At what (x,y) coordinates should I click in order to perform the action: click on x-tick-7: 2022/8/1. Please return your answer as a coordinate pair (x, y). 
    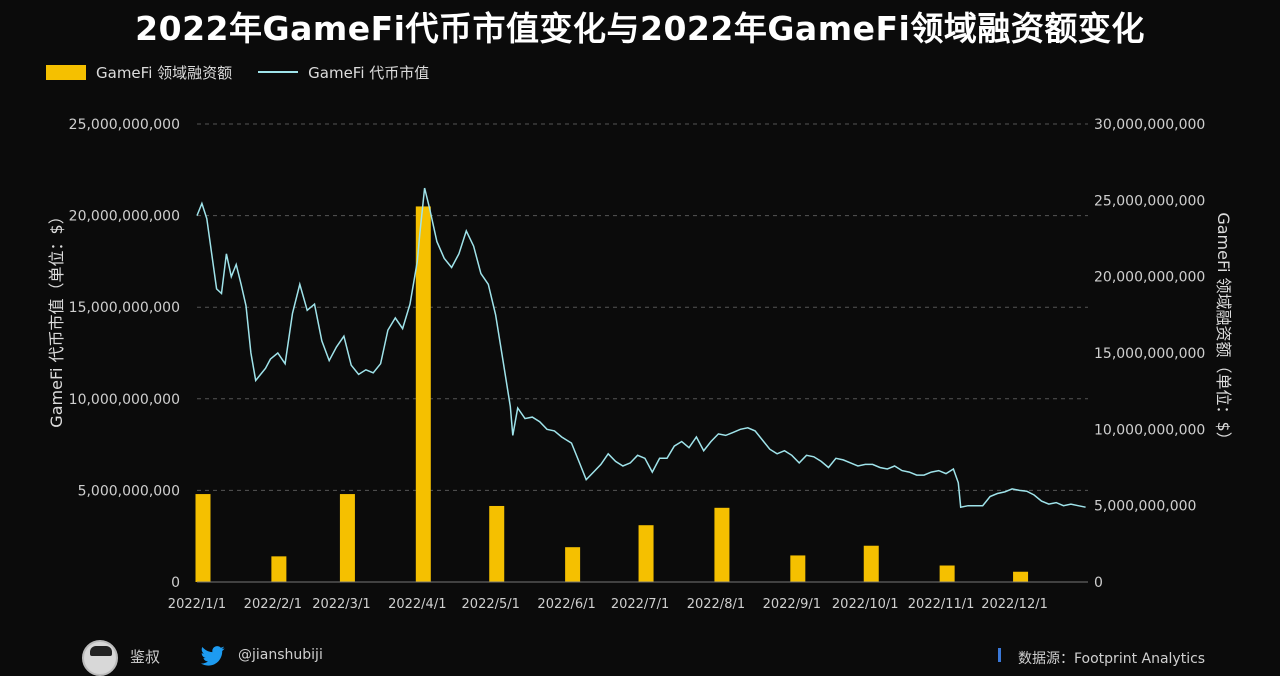
    Looking at the image, I should click on (716, 604).